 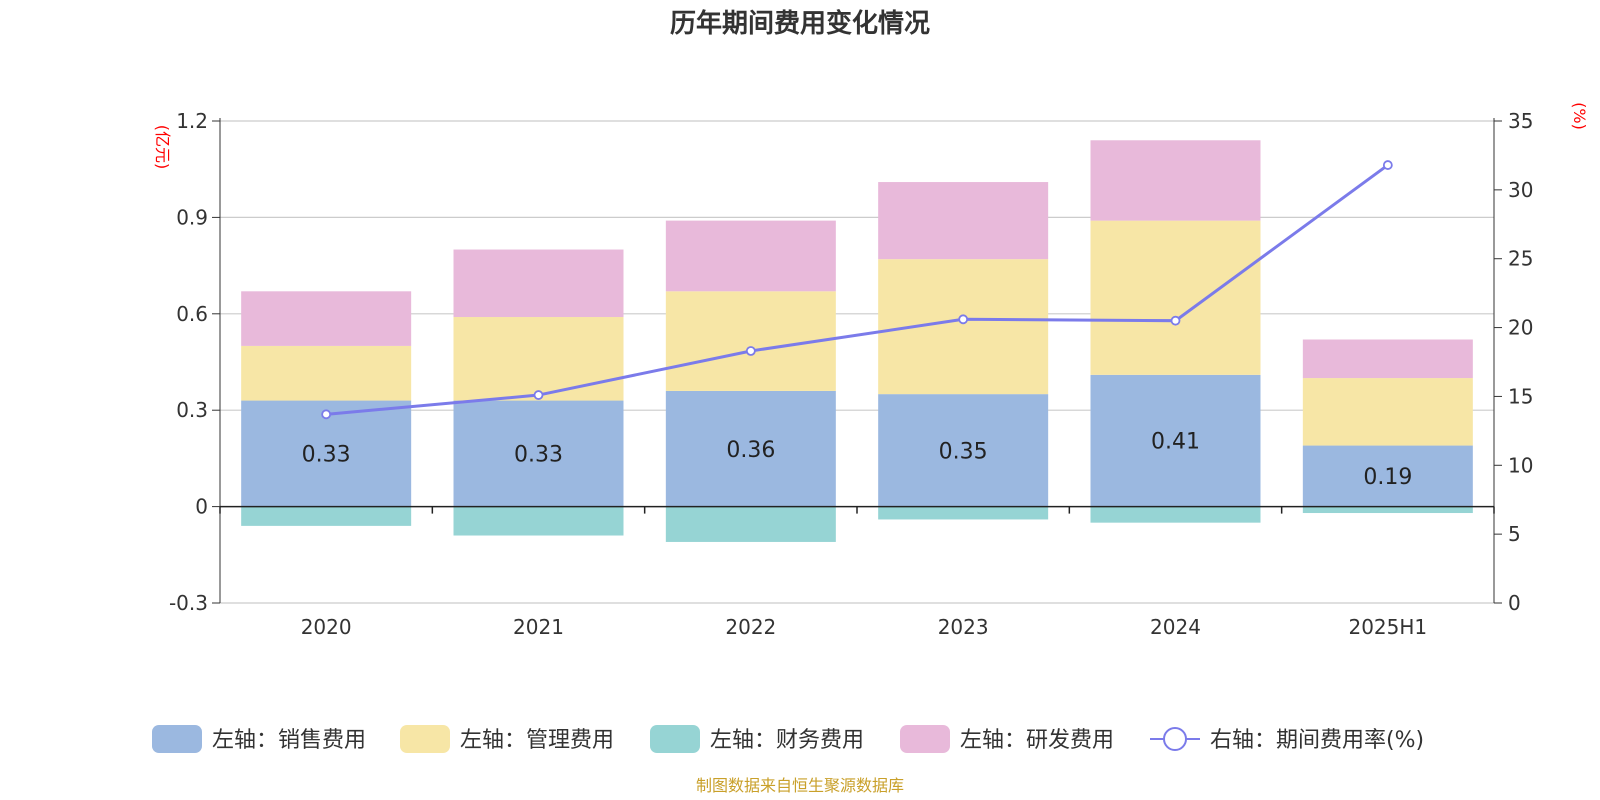 I want to click on chart-title: 历年期间费用变化情况, so click(x=800, y=23).